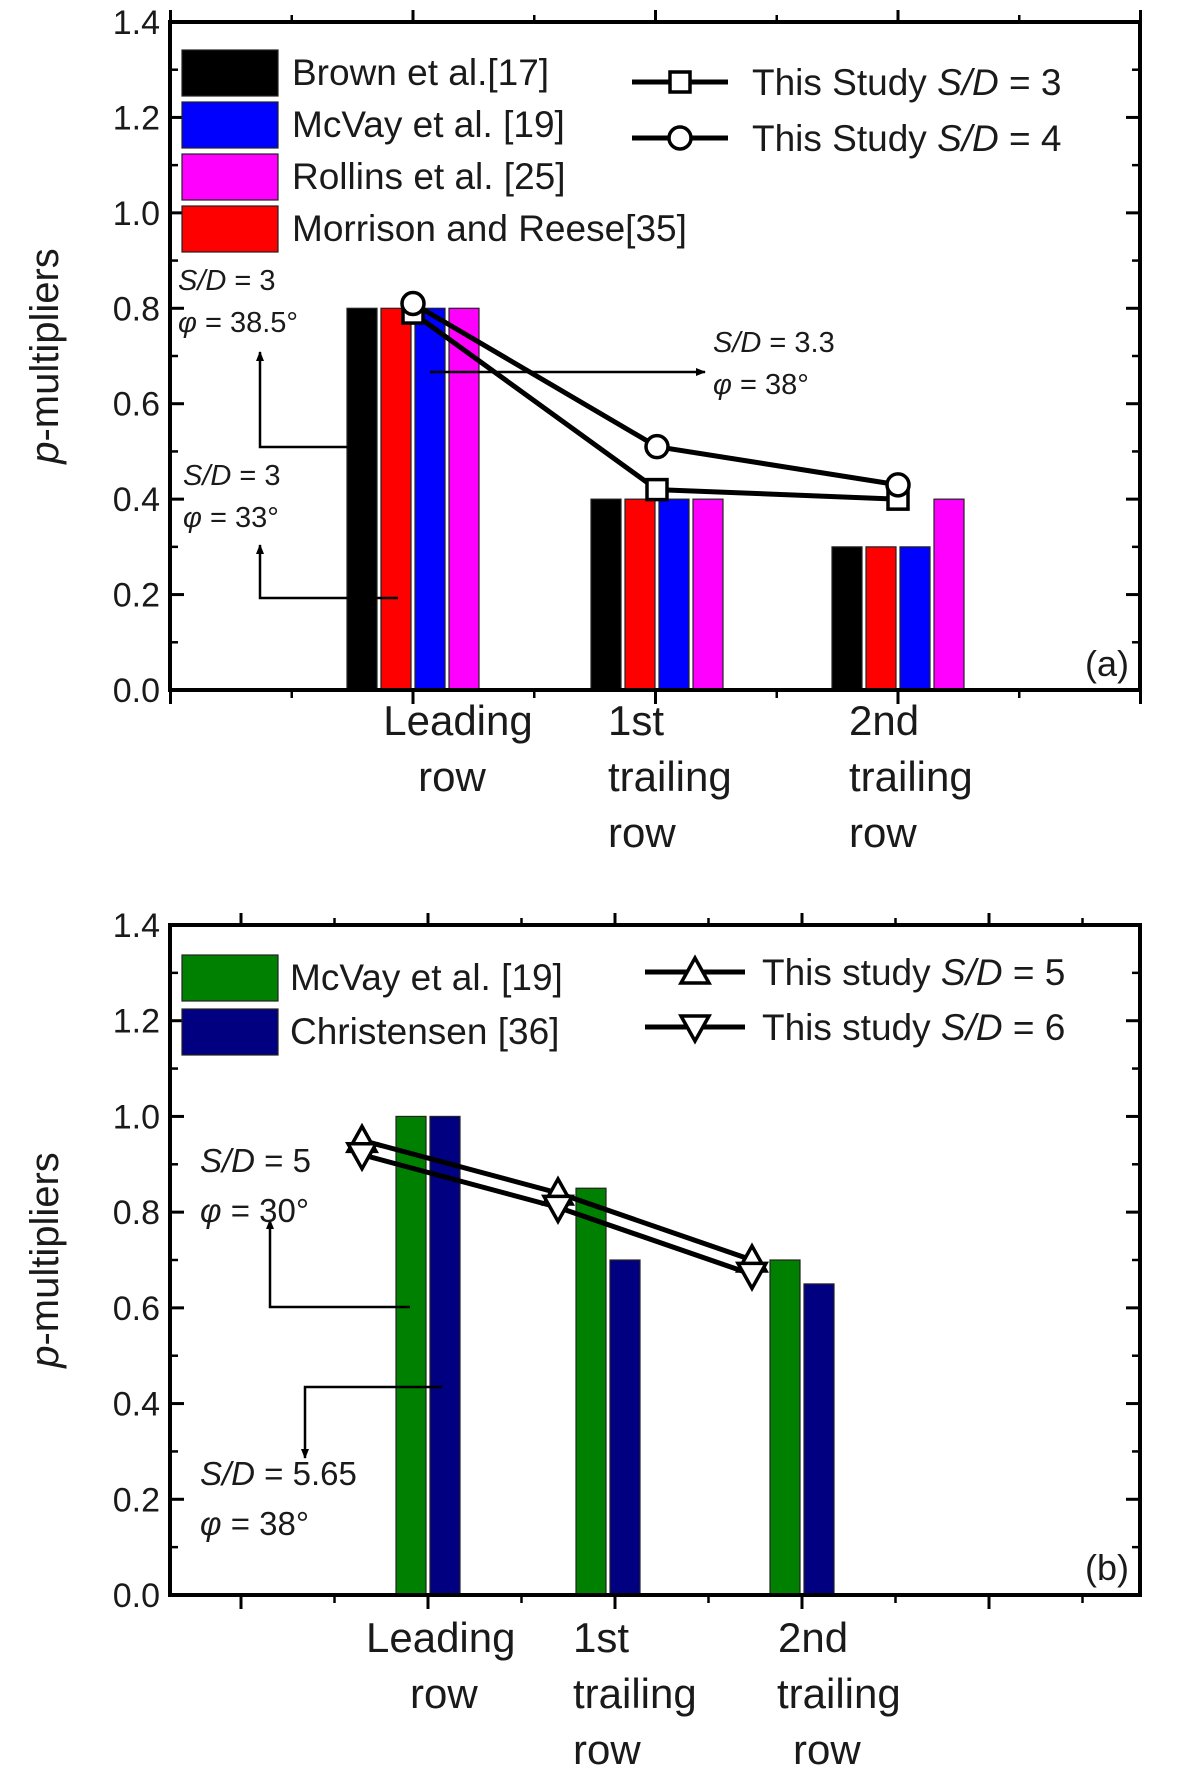  Describe the element at coordinates (440, 1637) in the screenshot. I see `x-category-label-b-0-0: Leading` at that location.